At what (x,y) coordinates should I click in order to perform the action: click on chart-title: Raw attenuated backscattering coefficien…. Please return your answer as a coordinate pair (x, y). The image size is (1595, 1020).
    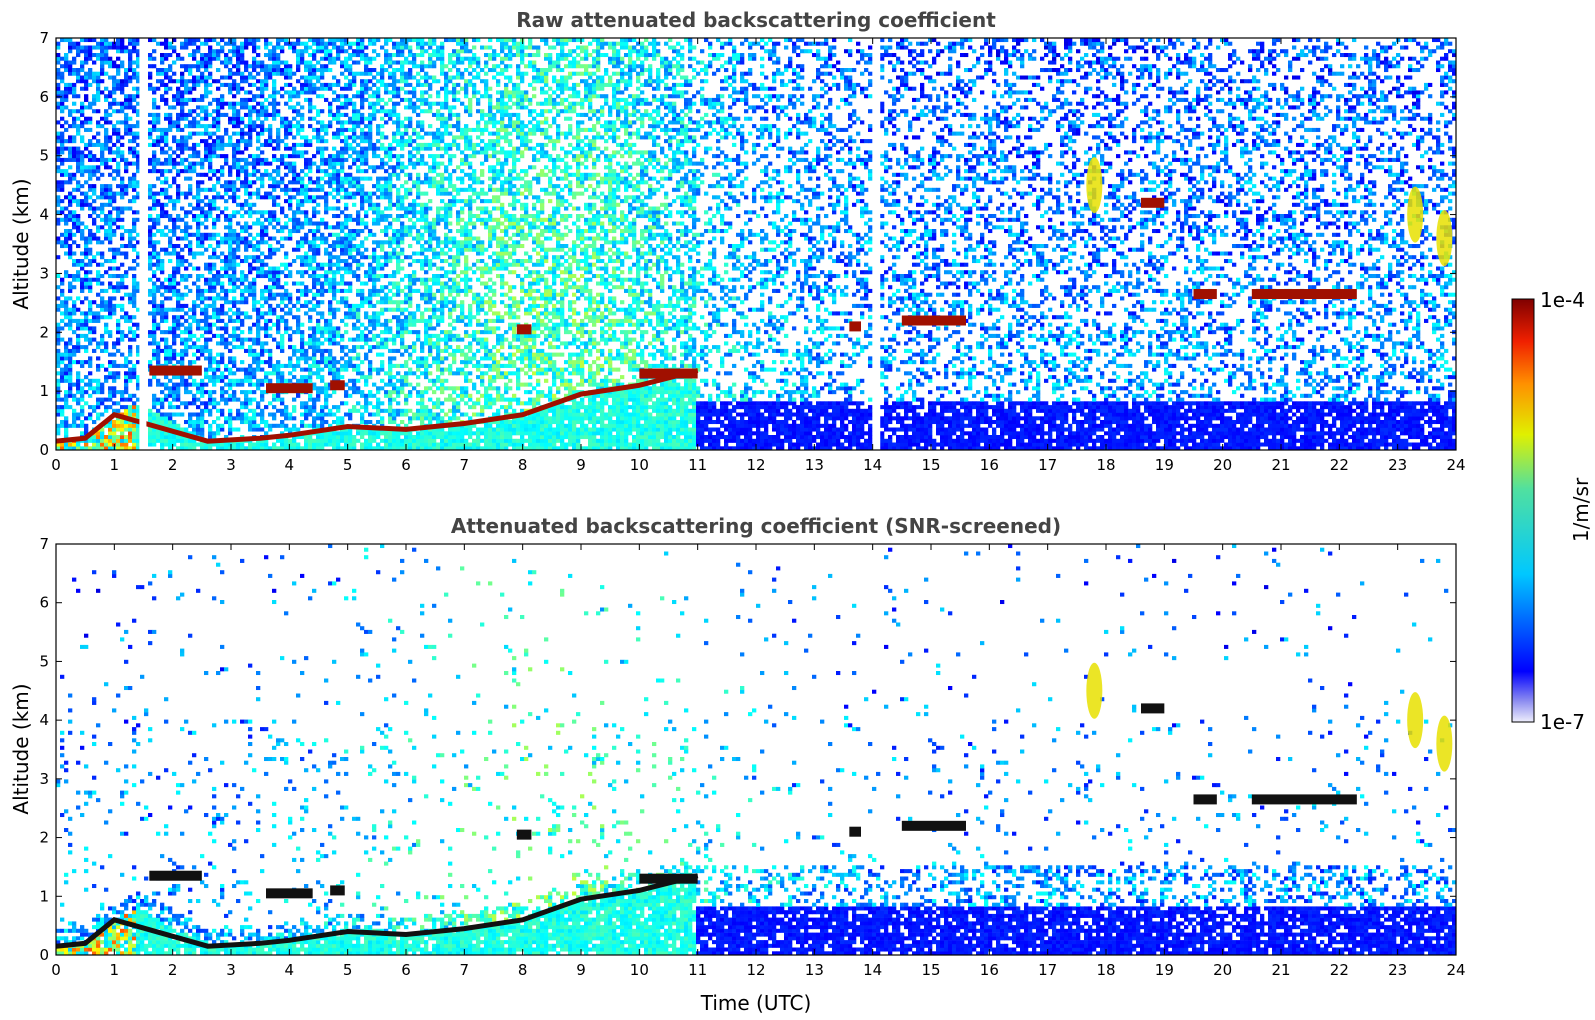
    Looking at the image, I should click on (756, 20).